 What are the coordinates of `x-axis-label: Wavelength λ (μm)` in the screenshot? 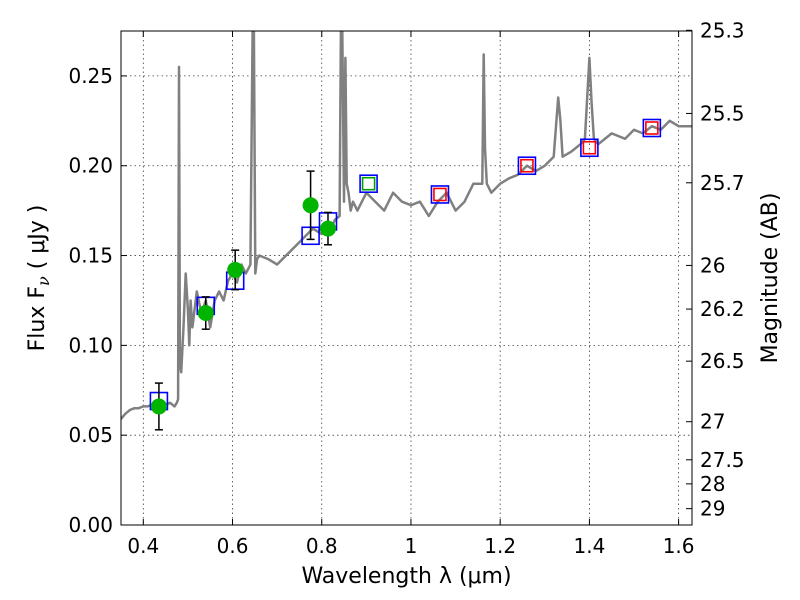 It's located at (406, 576).